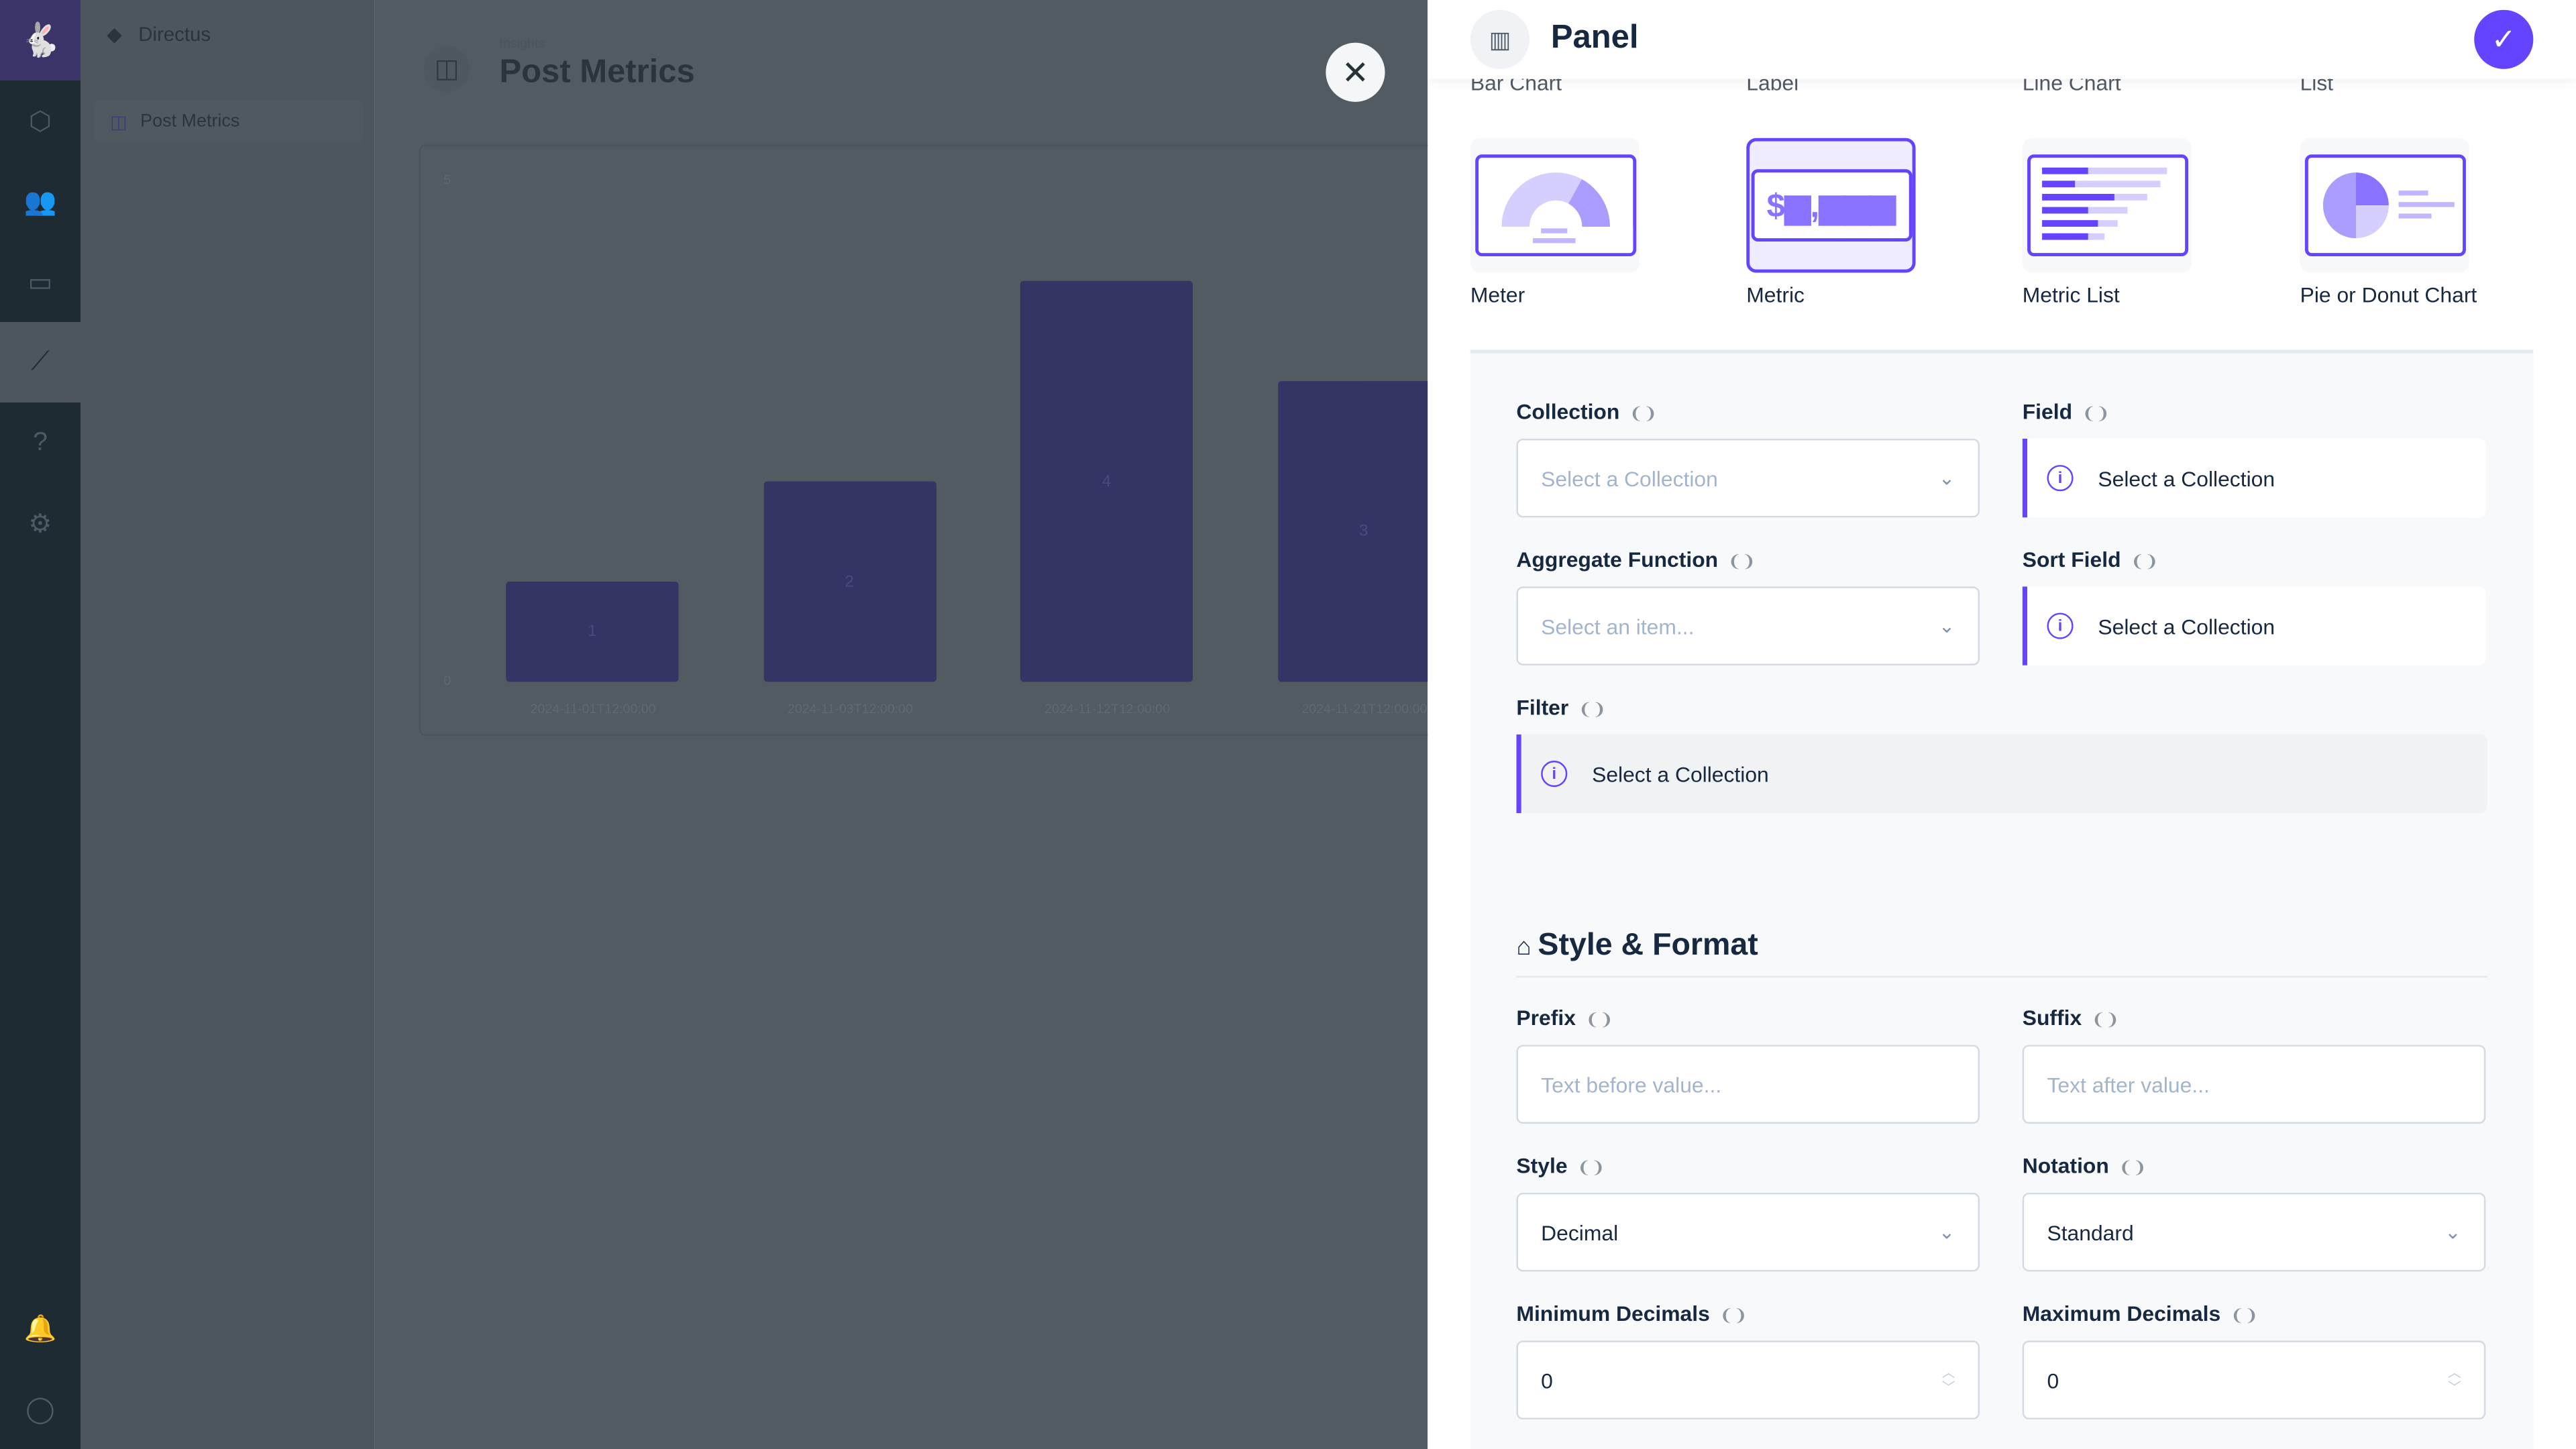 Image resolution: width=2576 pixels, height=1449 pixels. What do you see at coordinates (1748, 1232) in the screenshot?
I see `style-select: Decimal ⌄` at bounding box center [1748, 1232].